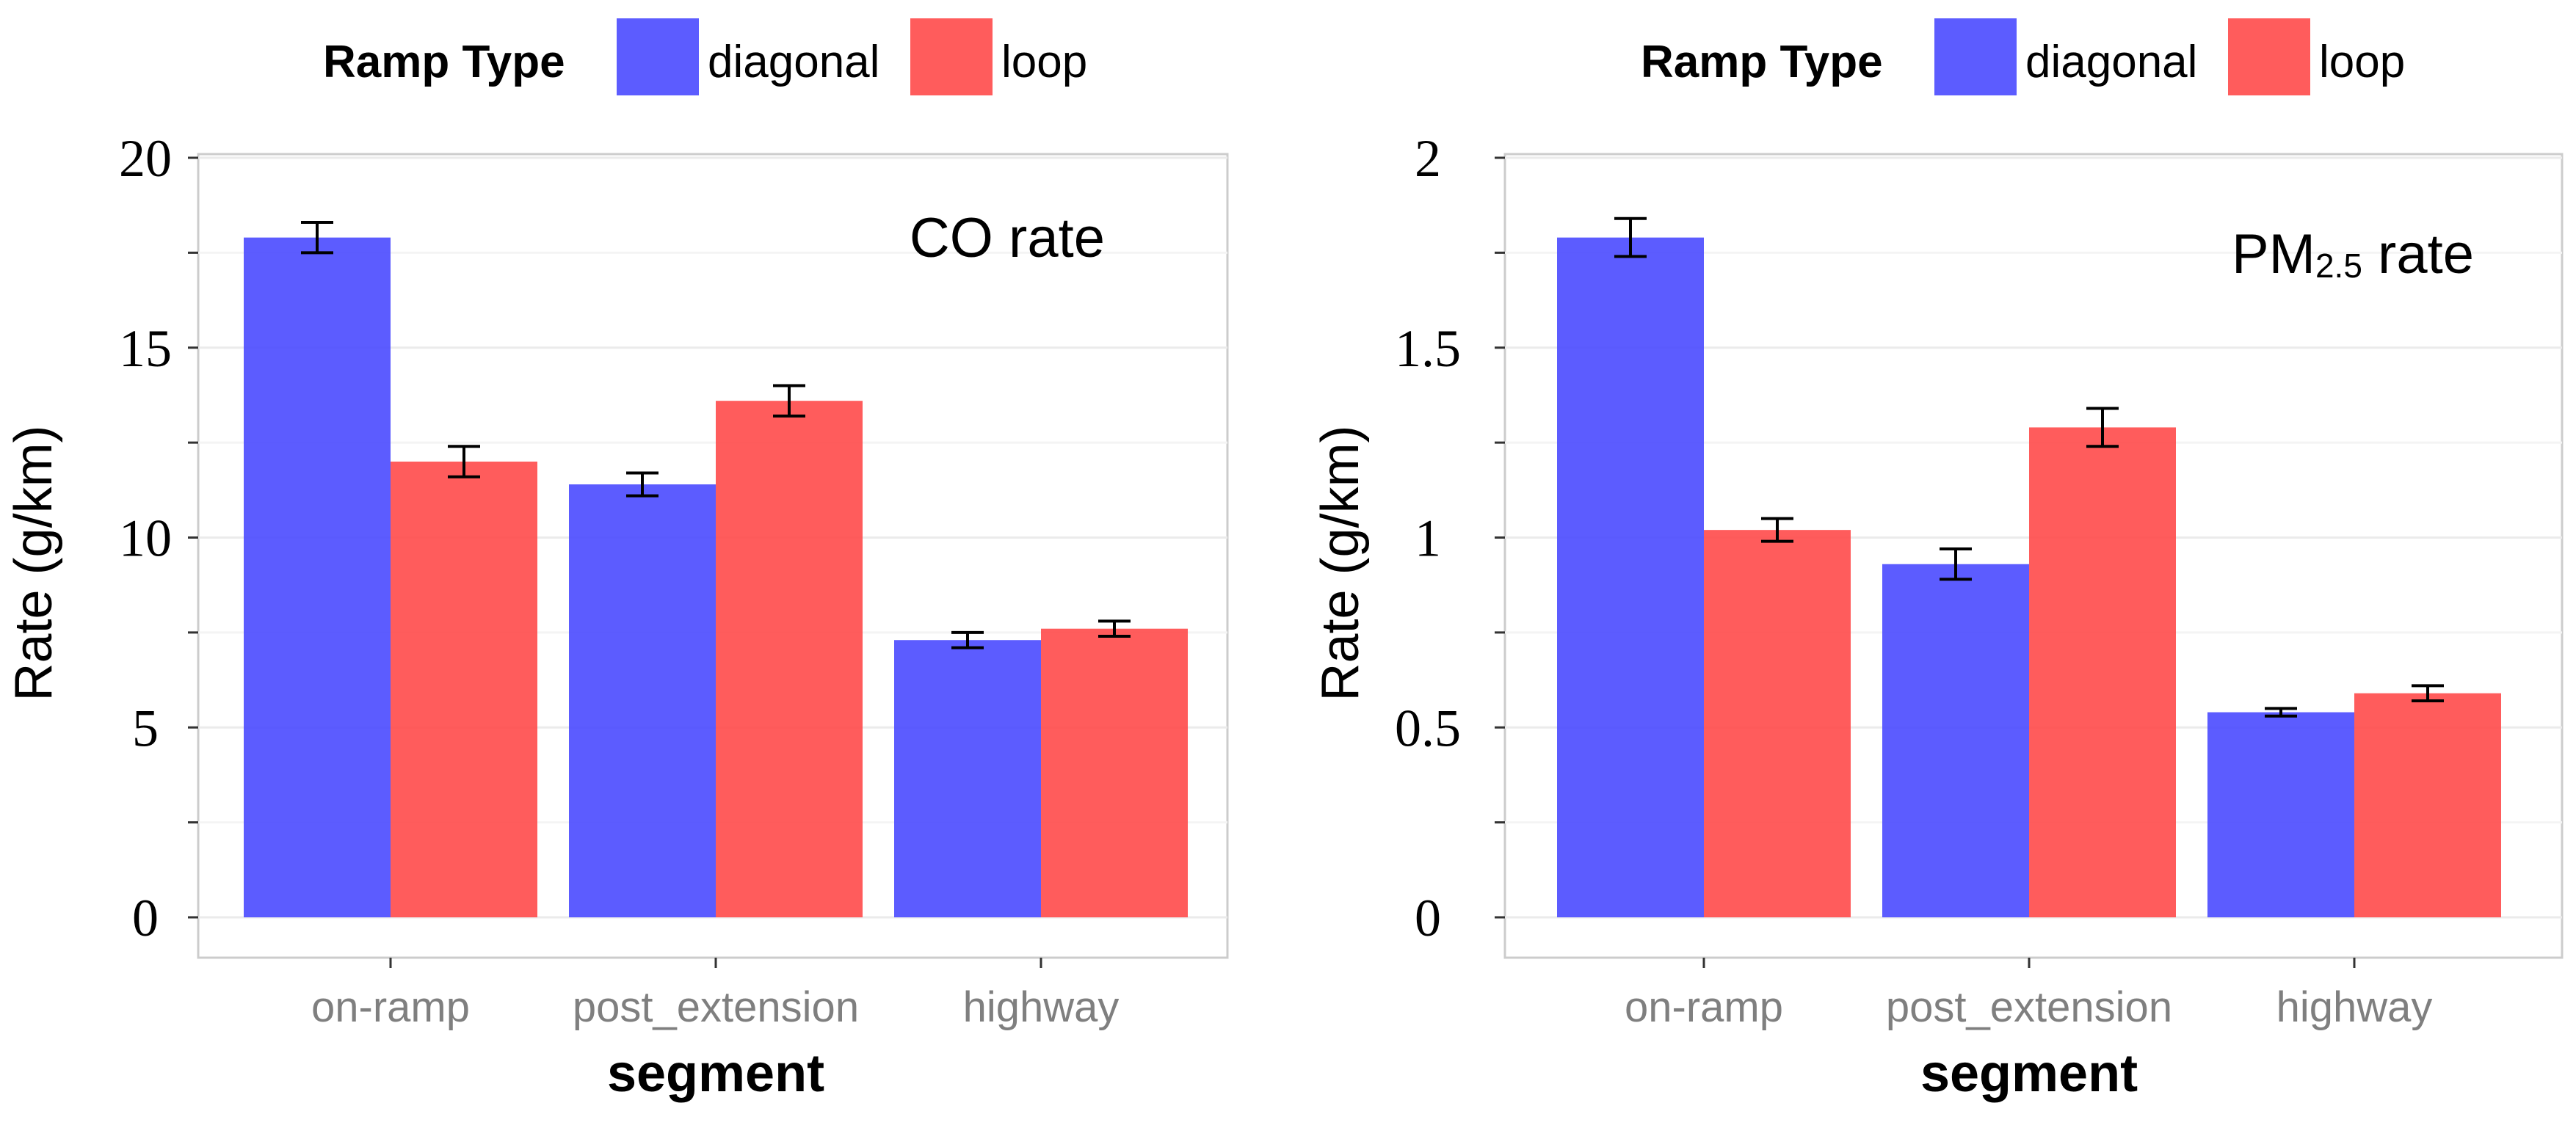 The width and height of the screenshot is (2576, 1125). What do you see at coordinates (146, 728) in the screenshot?
I see `y-tick-label: 5` at bounding box center [146, 728].